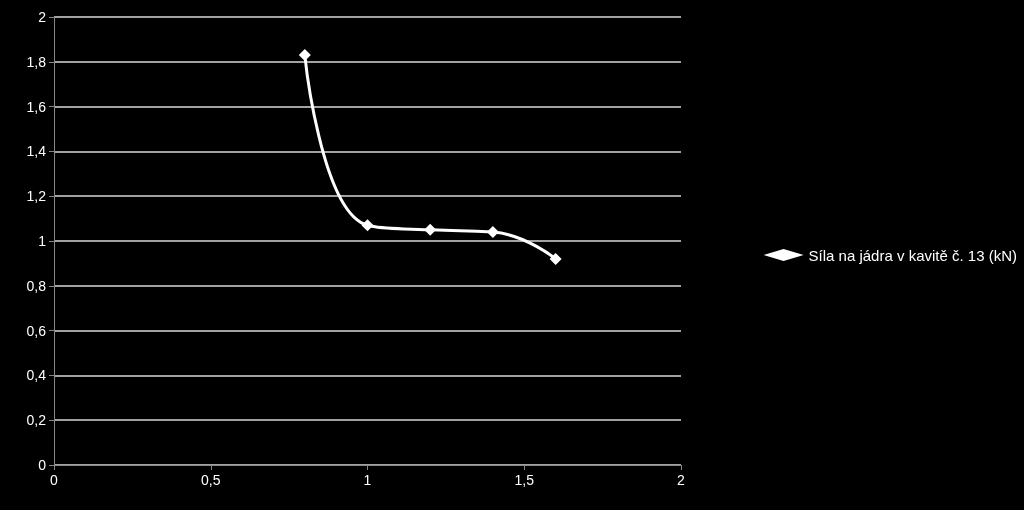 This screenshot has width=1024, height=510. I want to click on x-tick-label: 1, so click(367, 480).